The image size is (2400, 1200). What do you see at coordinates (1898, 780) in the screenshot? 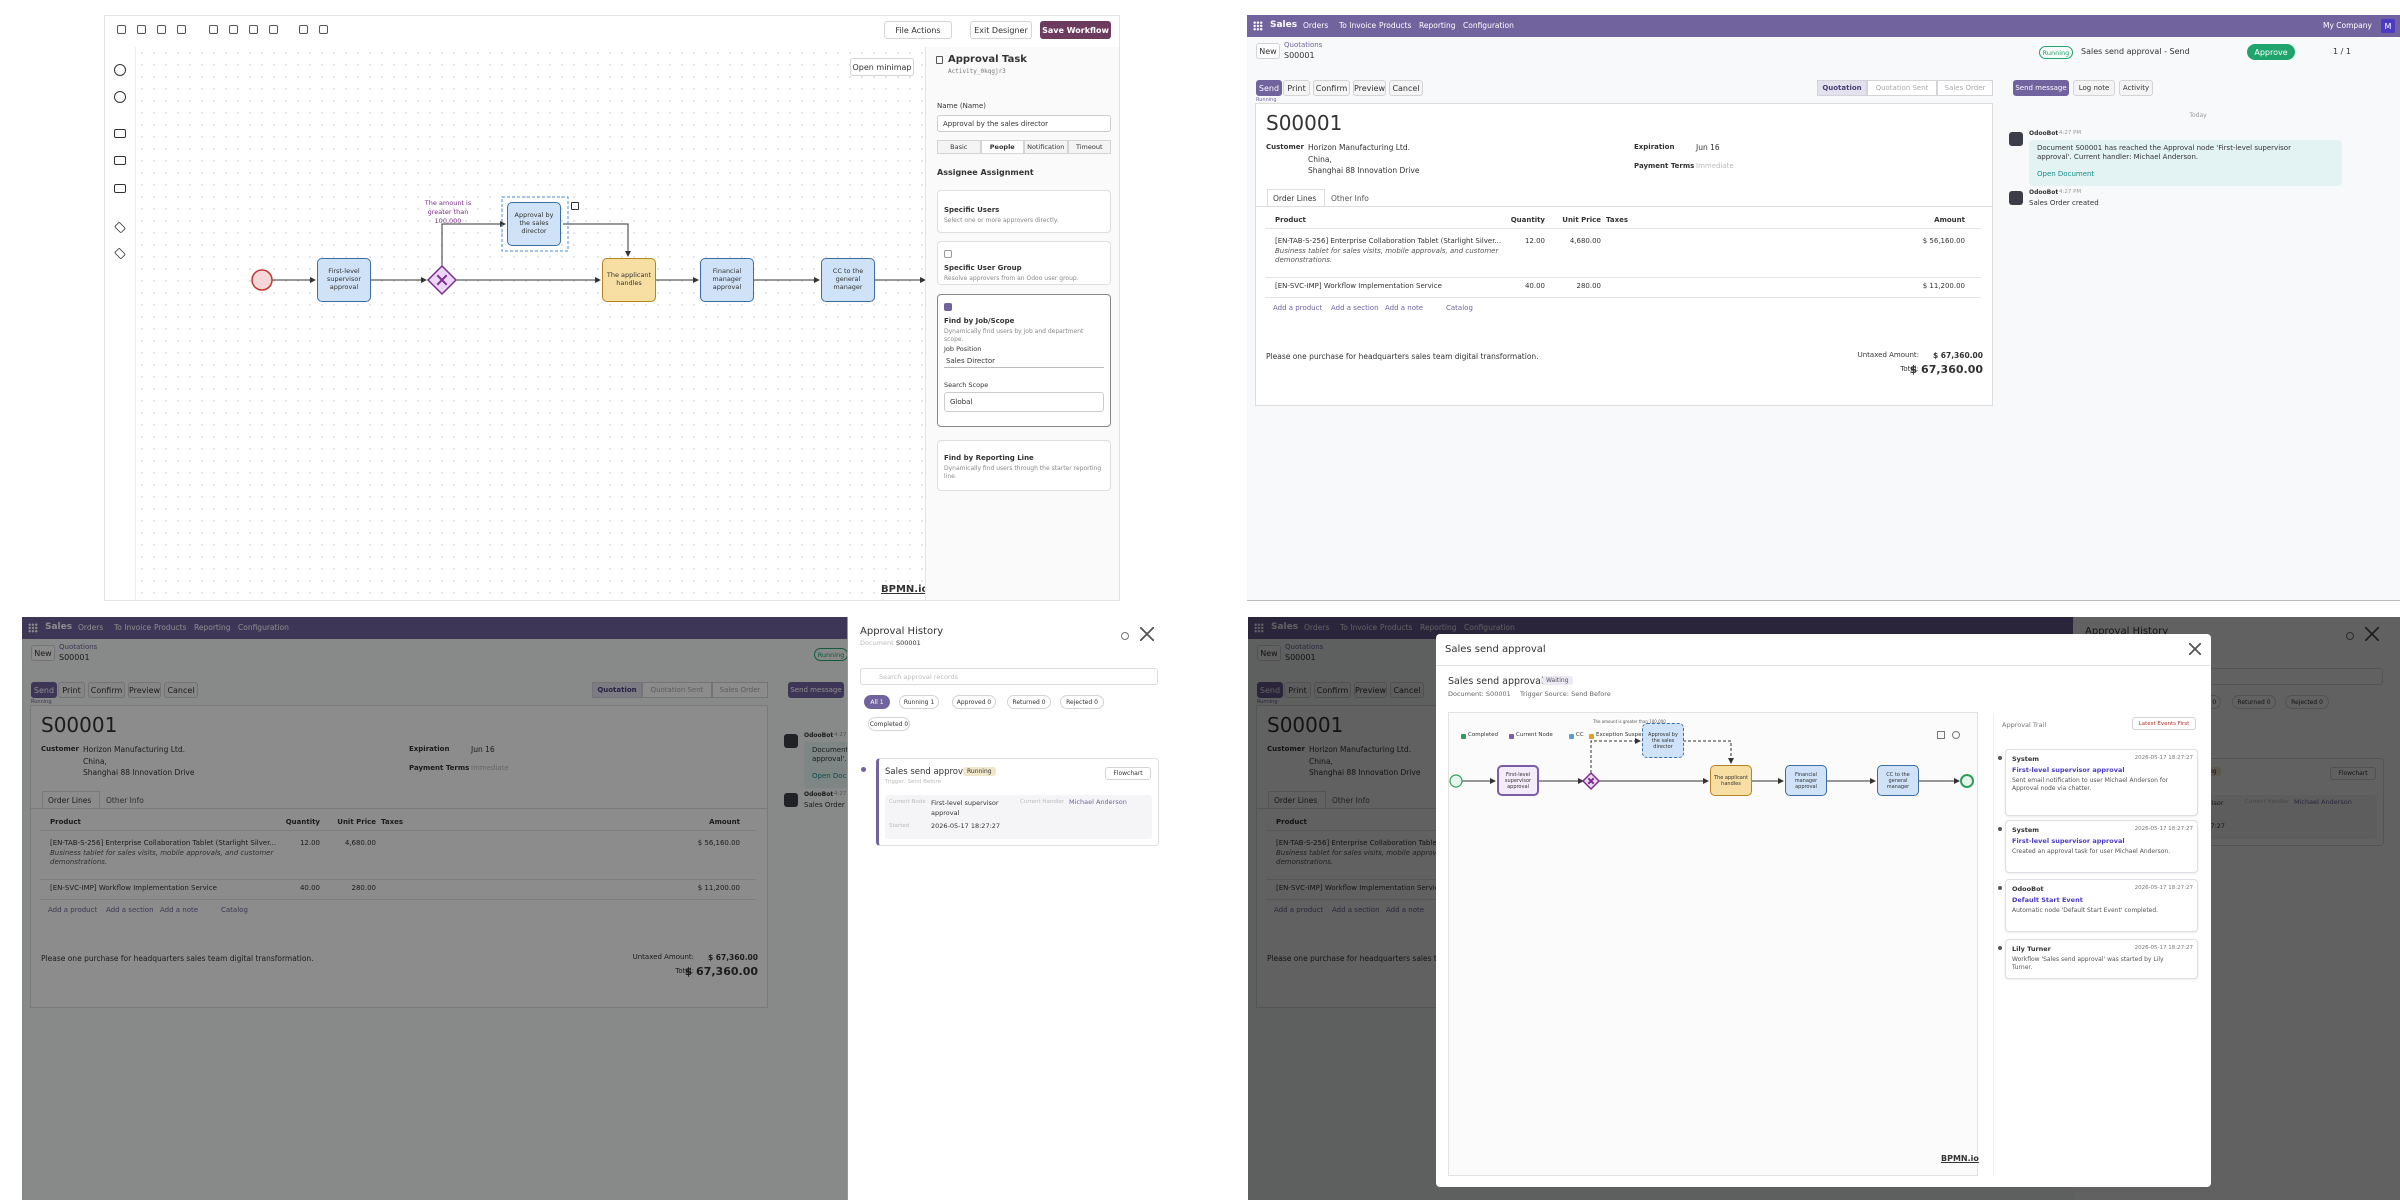
I see `flow-node: CC to the general manager` at bounding box center [1898, 780].